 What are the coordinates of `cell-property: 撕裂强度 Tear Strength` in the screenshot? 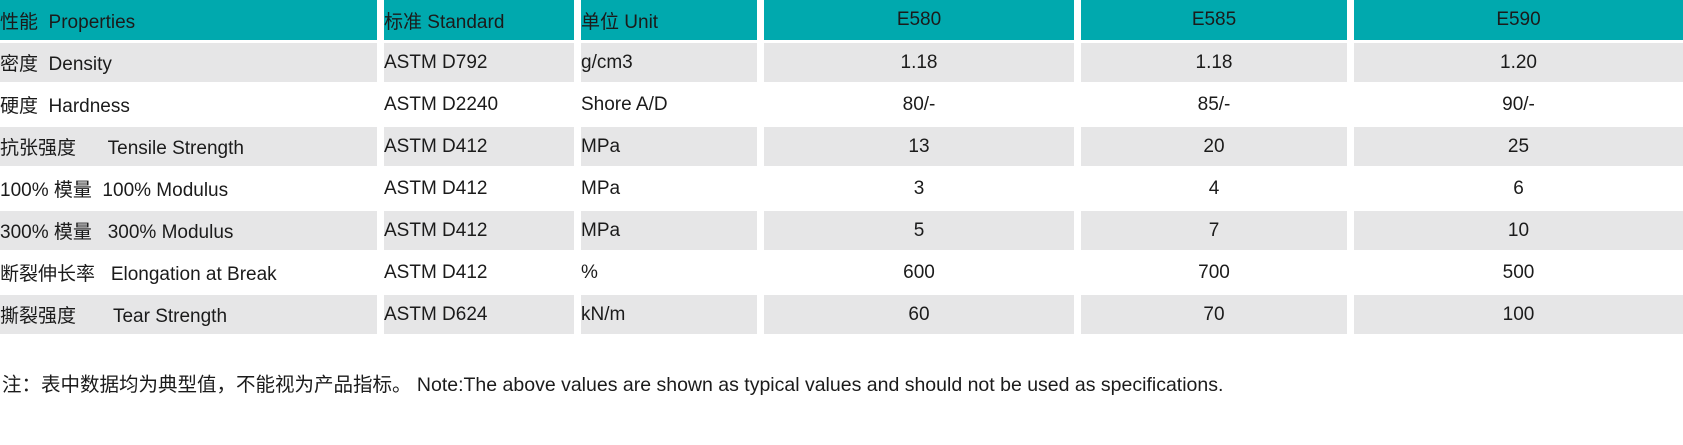 It's located at (188, 316).